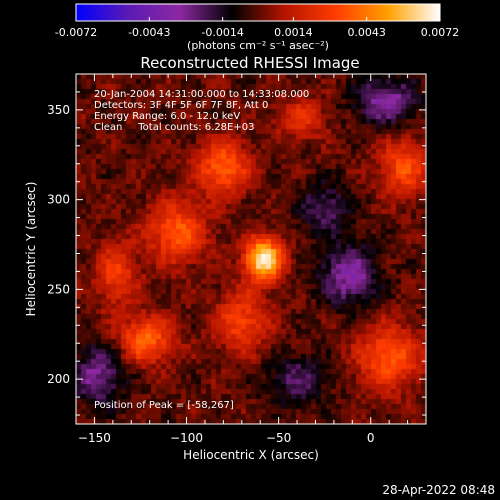 The width and height of the screenshot is (500, 500). What do you see at coordinates (31, 249) in the screenshot?
I see `y-axis-label: Heliocentric Y (arcsec)` at bounding box center [31, 249].